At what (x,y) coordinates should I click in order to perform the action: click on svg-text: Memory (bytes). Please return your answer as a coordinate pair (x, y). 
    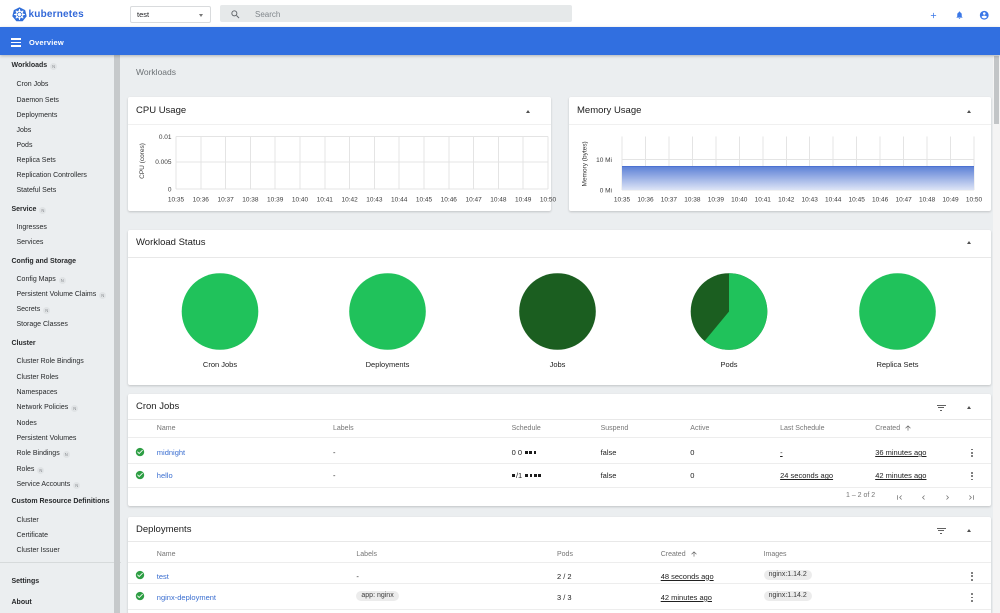
    Looking at the image, I should click on (584, 163).